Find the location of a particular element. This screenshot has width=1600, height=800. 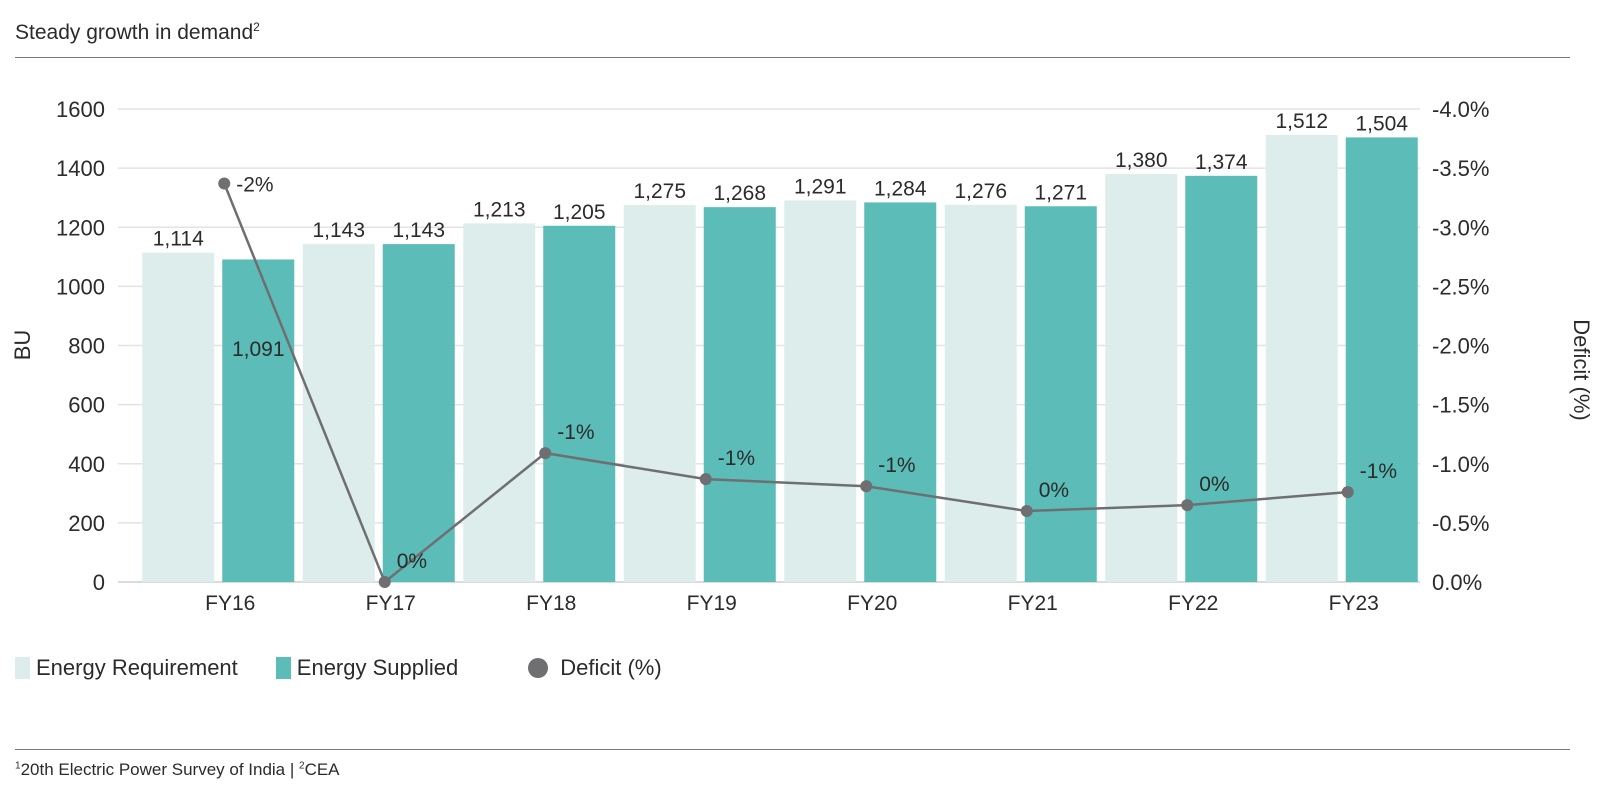

legend-item-requirement: Energy Requirement is located at coordinates (126, 668).